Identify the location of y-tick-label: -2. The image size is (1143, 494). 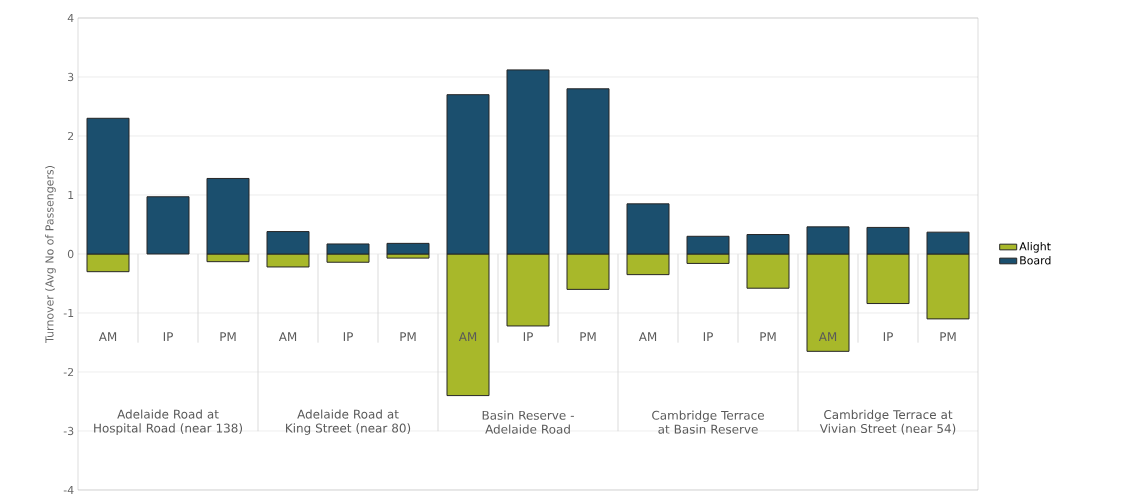
(68, 372).